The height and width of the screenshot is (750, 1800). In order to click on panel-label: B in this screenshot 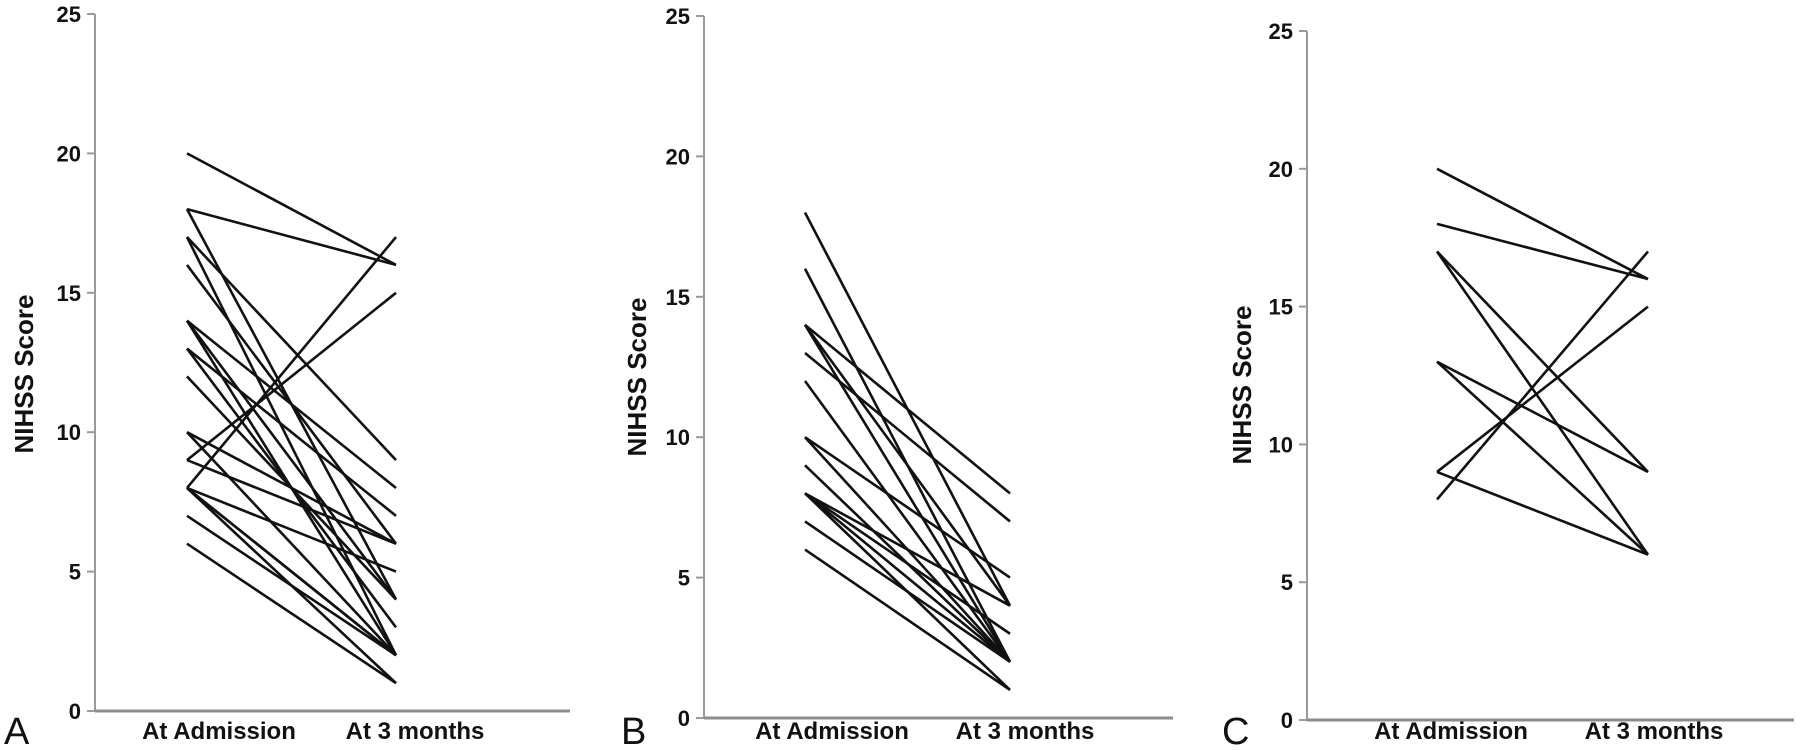, I will do `click(633, 730)`.